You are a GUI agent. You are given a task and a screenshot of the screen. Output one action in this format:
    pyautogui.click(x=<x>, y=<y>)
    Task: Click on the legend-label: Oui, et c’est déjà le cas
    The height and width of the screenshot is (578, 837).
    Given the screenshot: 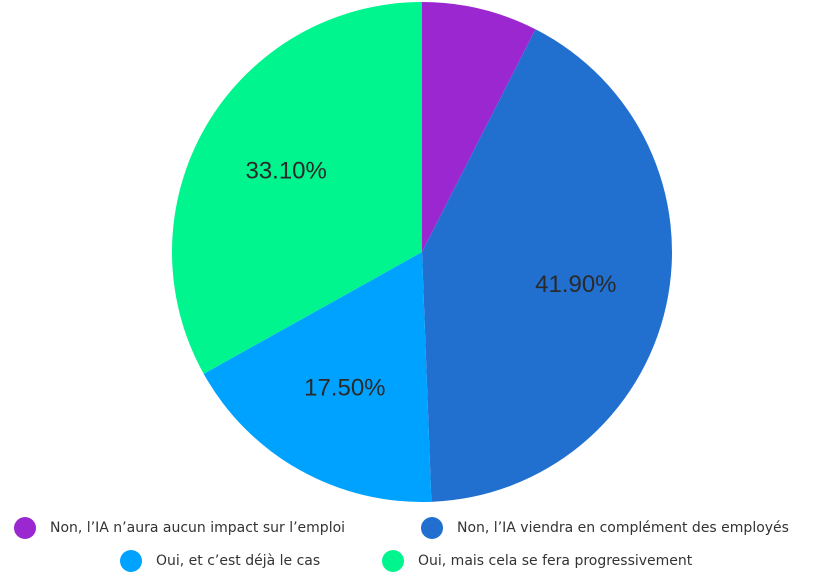 What is the action you would take?
    pyautogui.click(x=238, y=561)
    